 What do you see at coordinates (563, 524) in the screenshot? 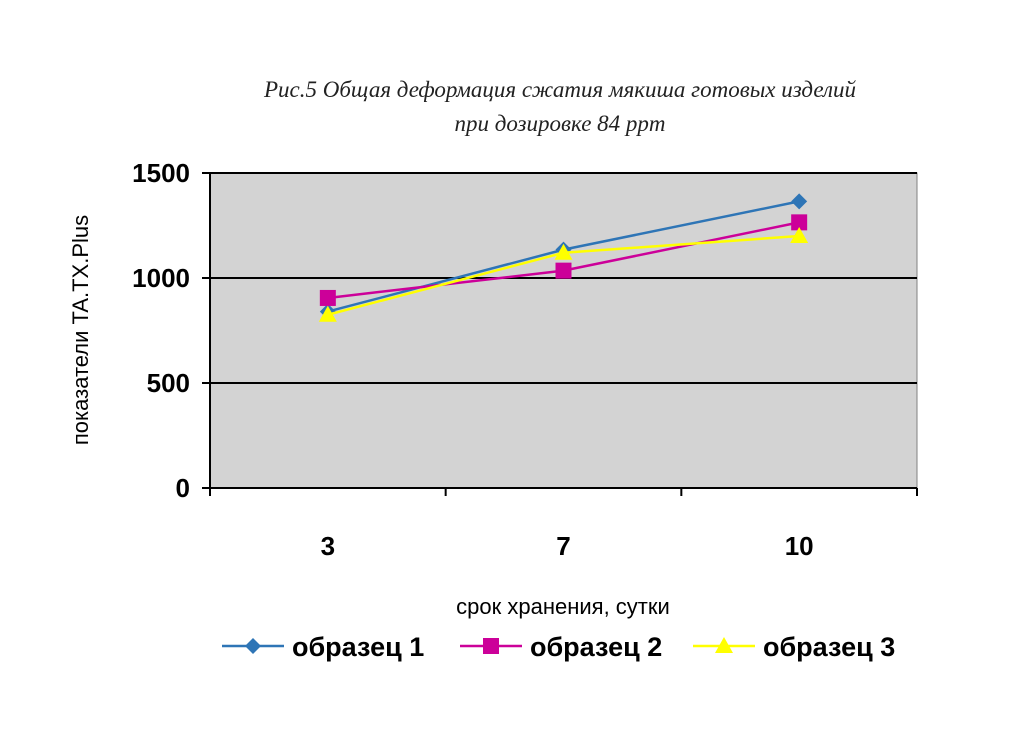
I see `x-tick-labels: 3 7 10` at bounding box center [563, 524].